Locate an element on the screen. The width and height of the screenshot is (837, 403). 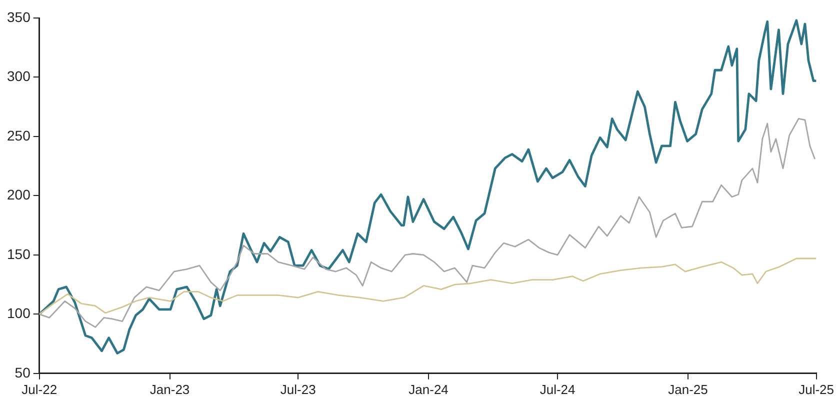
y-tick-label: 200 is located at coordinates (19, 194).